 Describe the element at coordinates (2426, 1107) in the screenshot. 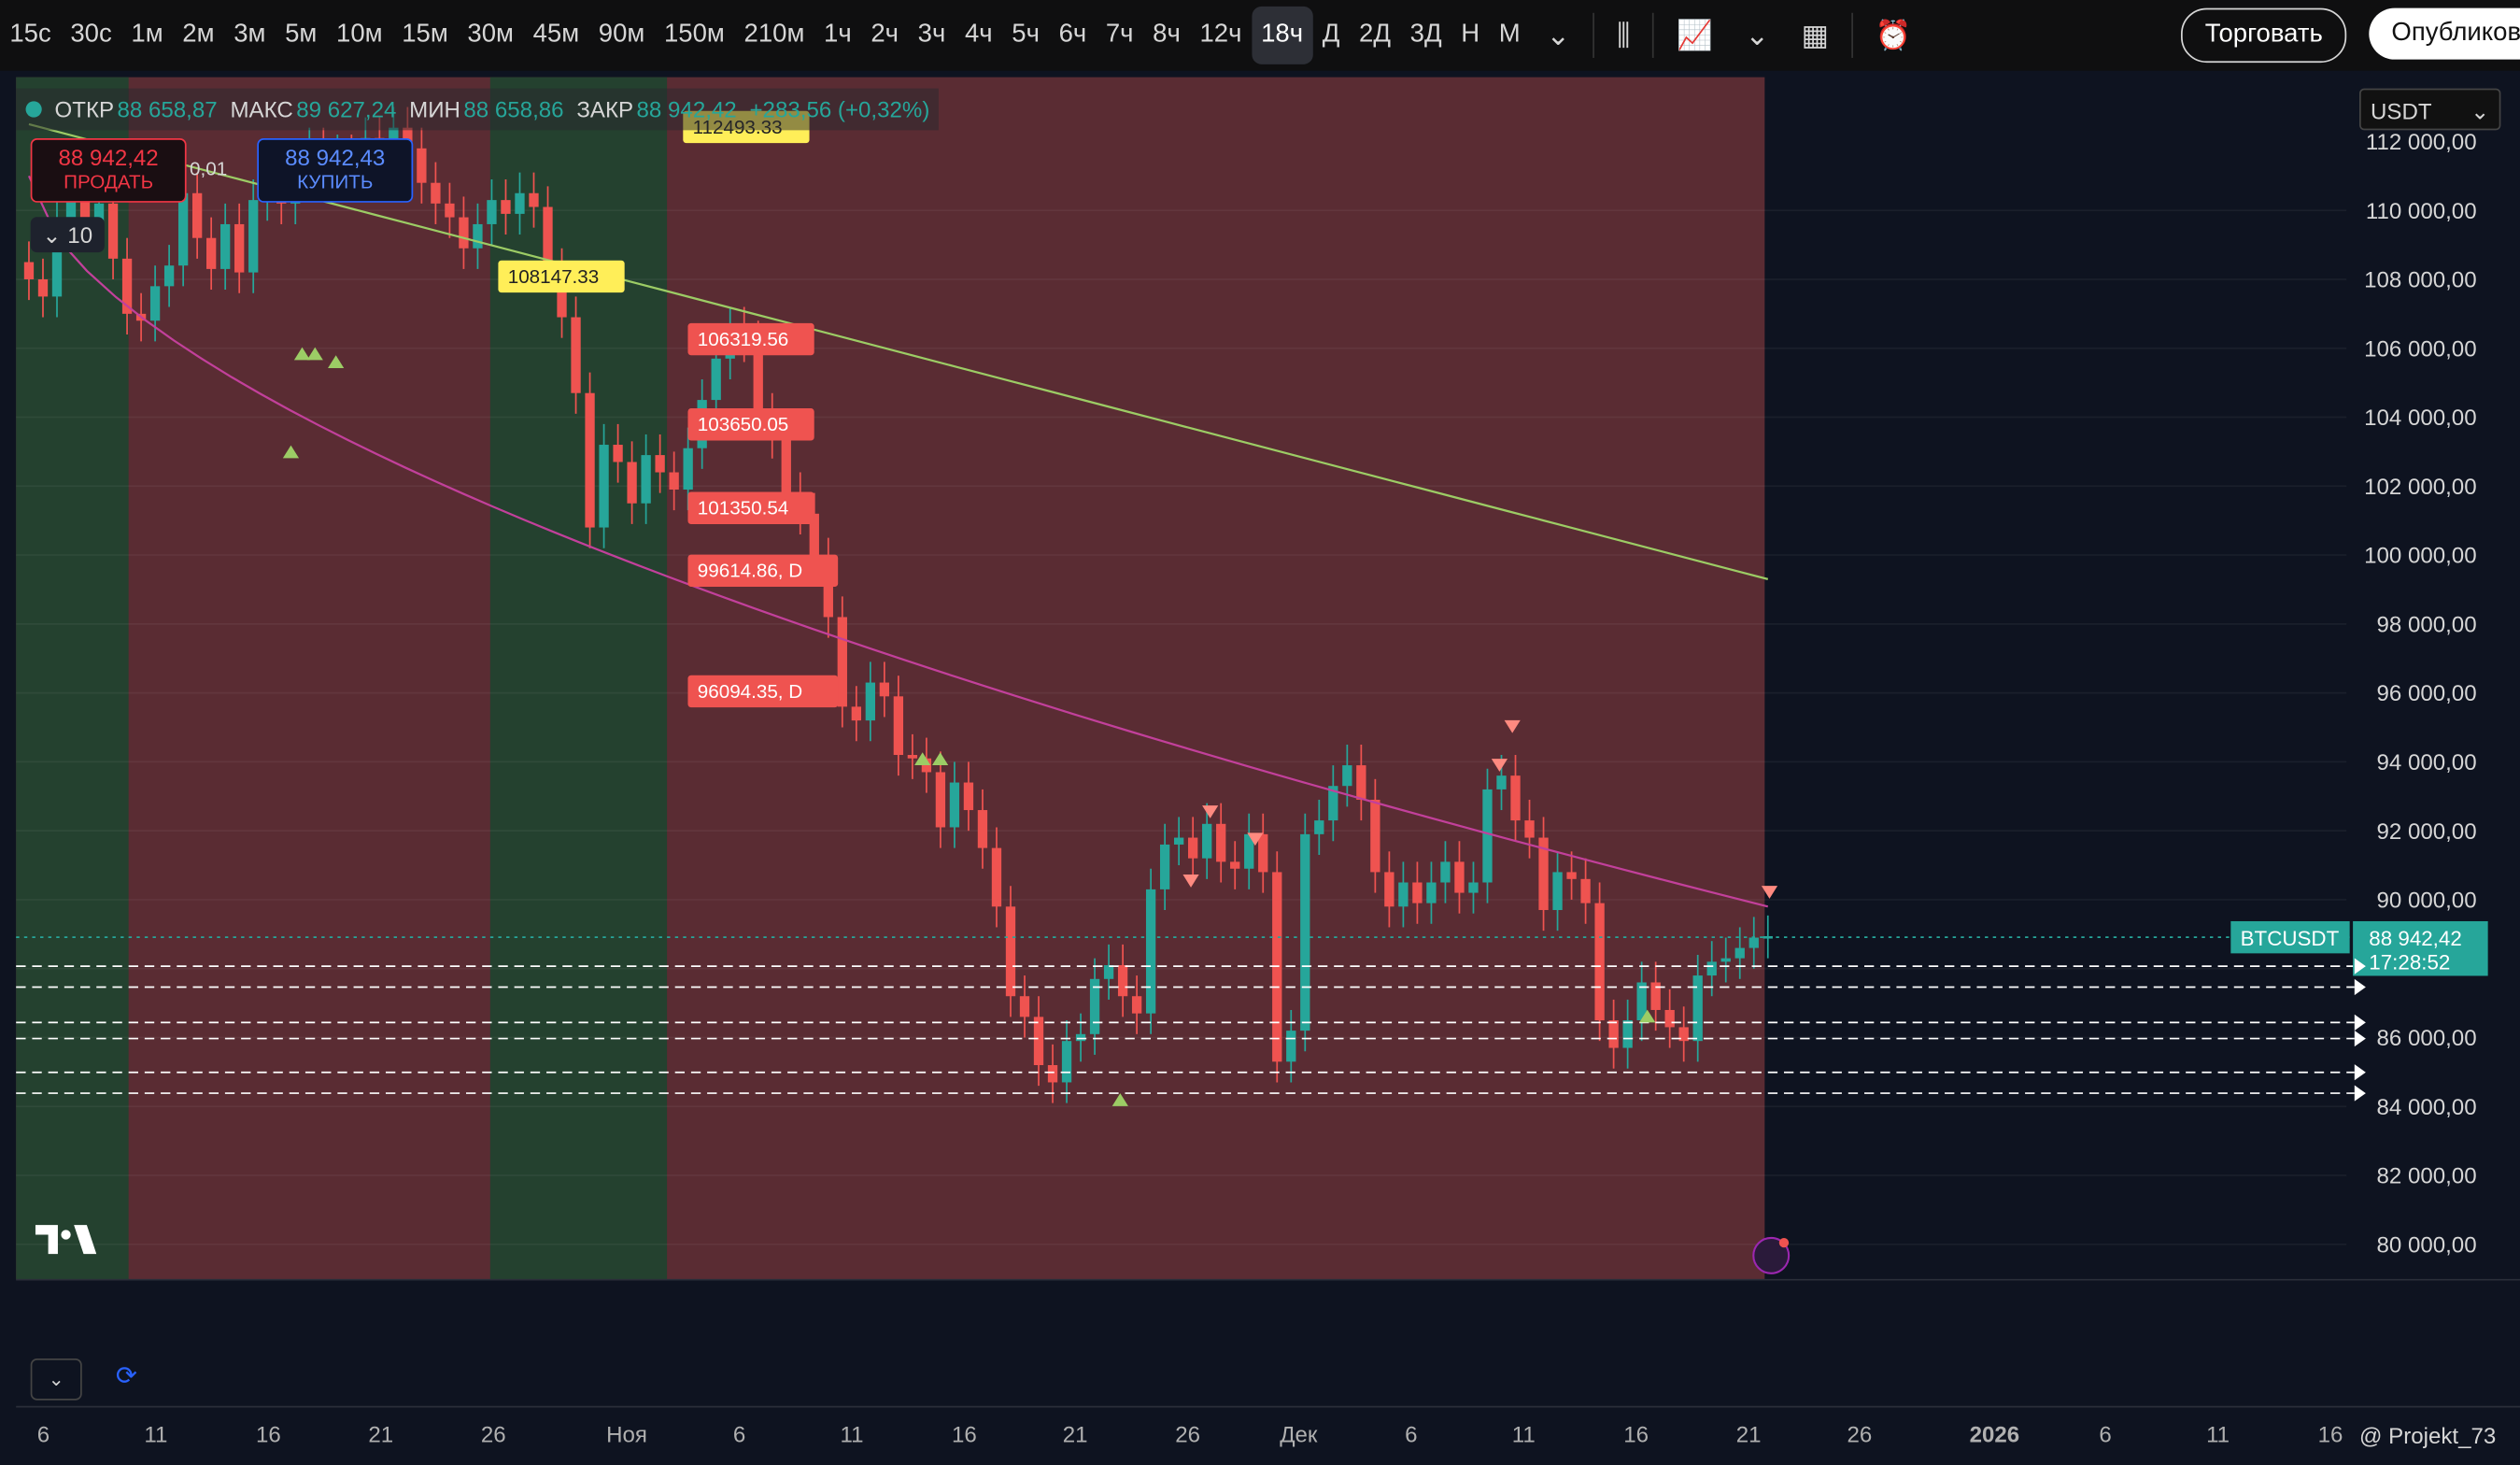

I see `price-tick: 84 000,00` at that location.